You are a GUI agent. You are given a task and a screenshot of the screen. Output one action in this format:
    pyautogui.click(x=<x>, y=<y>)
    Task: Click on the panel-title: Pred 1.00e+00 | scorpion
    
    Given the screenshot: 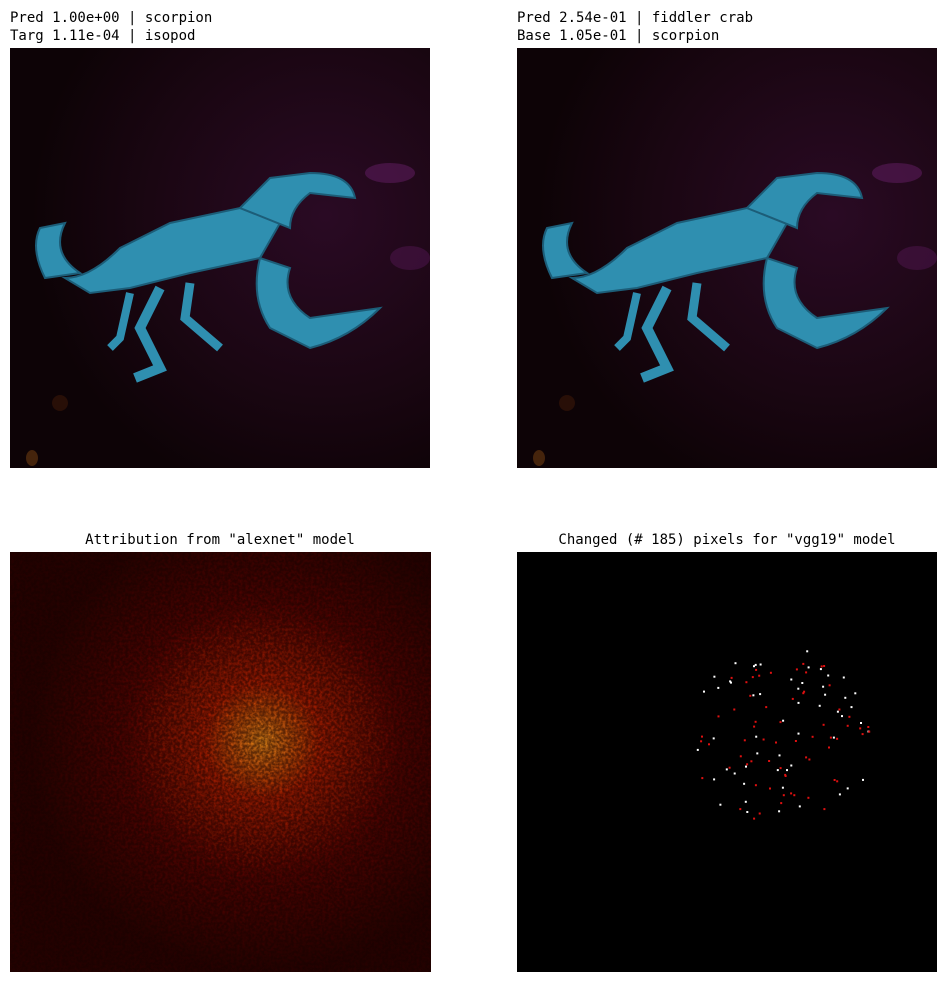 What is the action you would take?
    pyautogui.click(x=111, y=18)
    